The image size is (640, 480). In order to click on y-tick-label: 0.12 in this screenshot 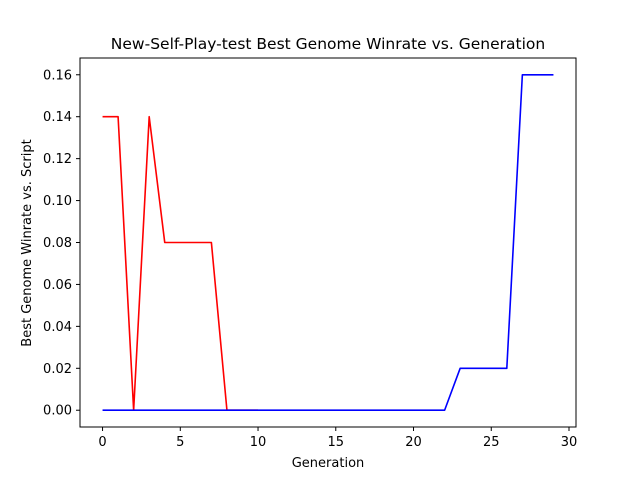, I will do `click(57, 159)`.